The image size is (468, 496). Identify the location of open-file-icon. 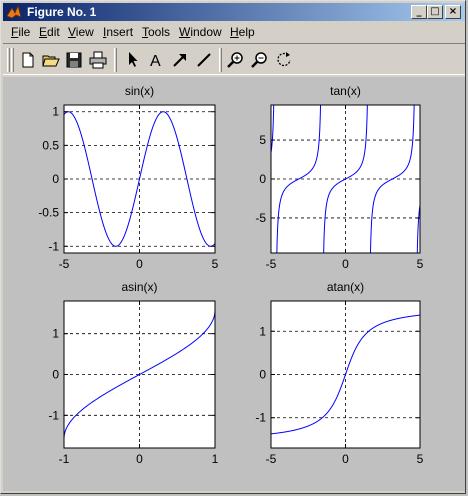
(51, 60).